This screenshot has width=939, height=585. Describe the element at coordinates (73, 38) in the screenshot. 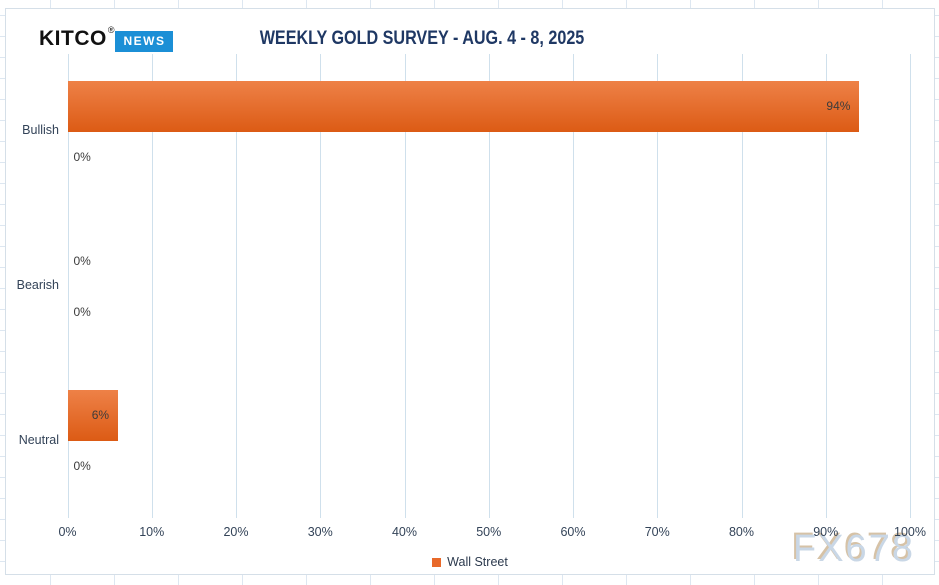

I see `kitco-wordmark: KITCO` at that location.